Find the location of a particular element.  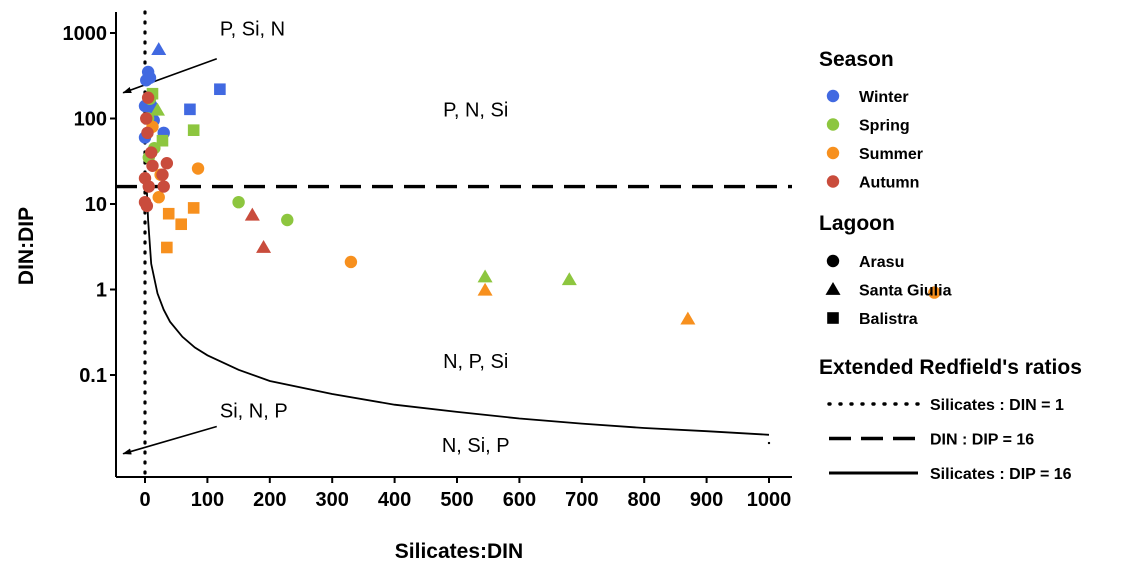

x-tick-label: 0 is located at coordinates (144, 500).